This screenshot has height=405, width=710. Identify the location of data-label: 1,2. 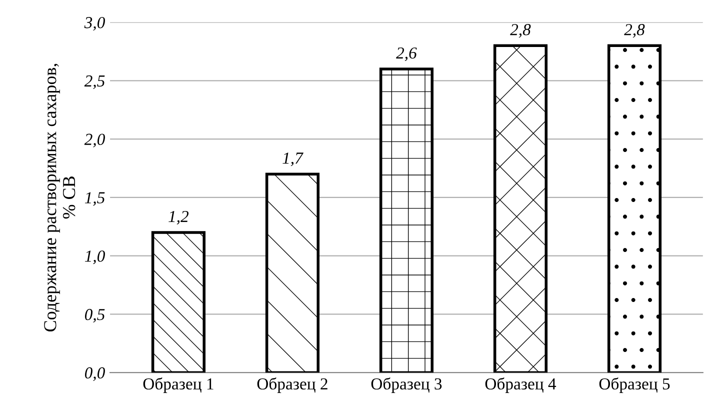
(178, 217).